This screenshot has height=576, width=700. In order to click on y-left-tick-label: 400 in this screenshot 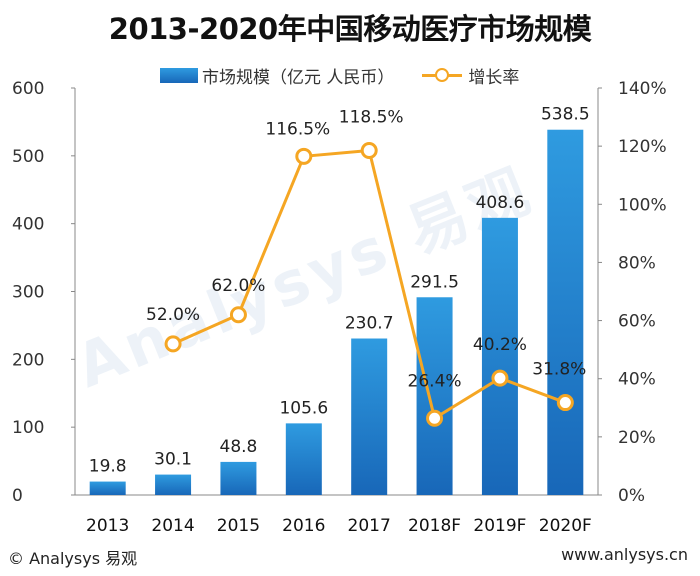, I will do `click(28, 225)`.